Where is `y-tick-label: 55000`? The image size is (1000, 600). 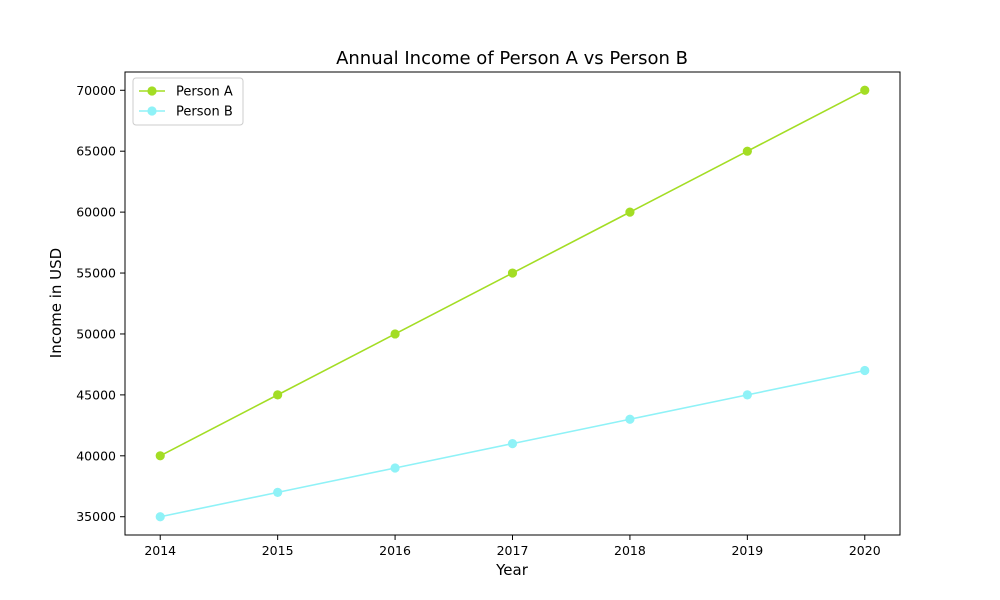 y-tick-label: 55000 is located at coordinates (96, 273).